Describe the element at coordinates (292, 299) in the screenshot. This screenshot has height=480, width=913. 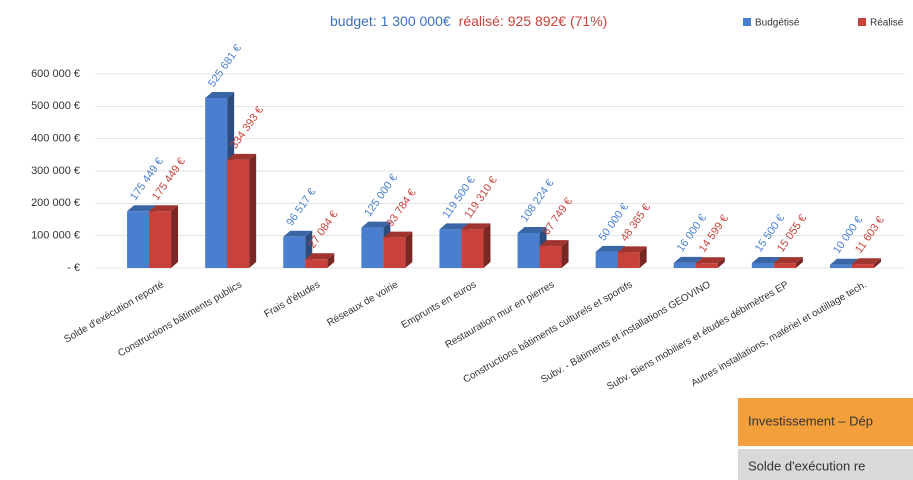
I see `x-tick-label: Frais d'études` at that location.